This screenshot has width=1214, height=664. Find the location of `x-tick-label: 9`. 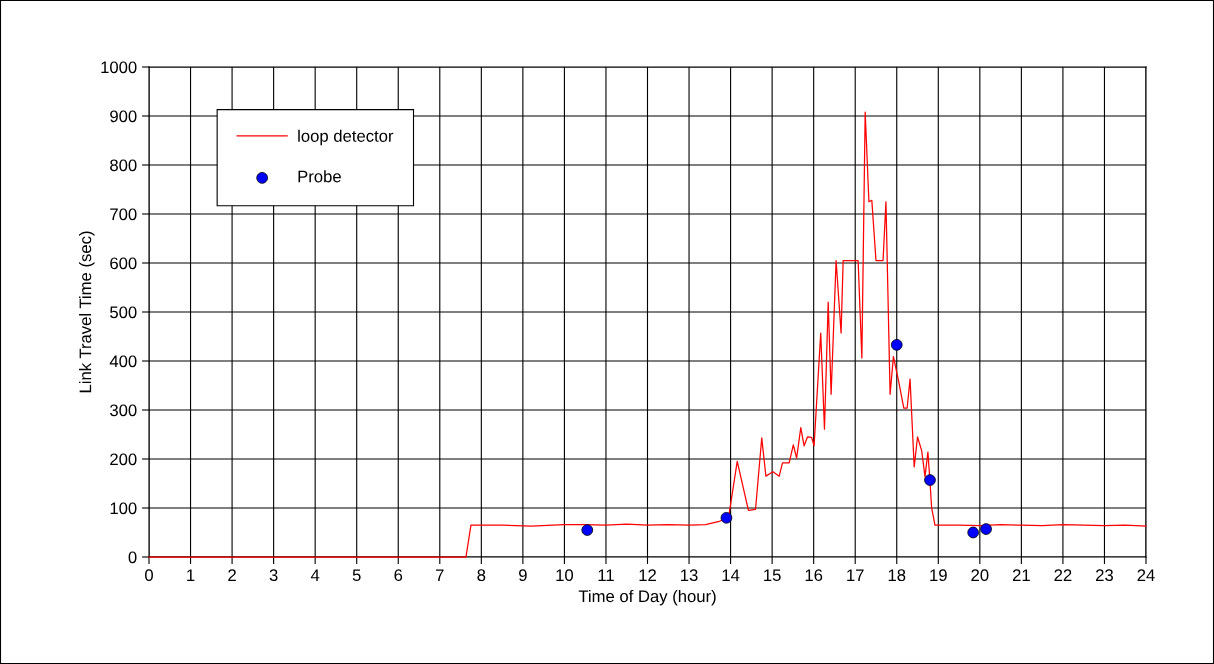

x-tick-label: 9 is located at coordinates (523, 575).